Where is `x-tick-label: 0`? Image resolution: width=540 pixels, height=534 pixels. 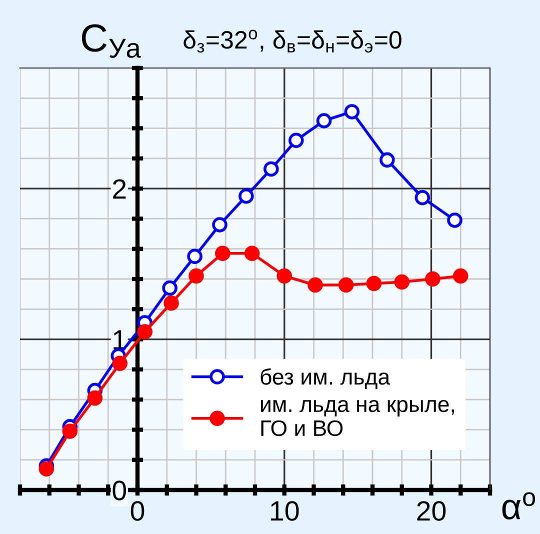 x-tick-label: 0 is located at coordinates (137, 511).